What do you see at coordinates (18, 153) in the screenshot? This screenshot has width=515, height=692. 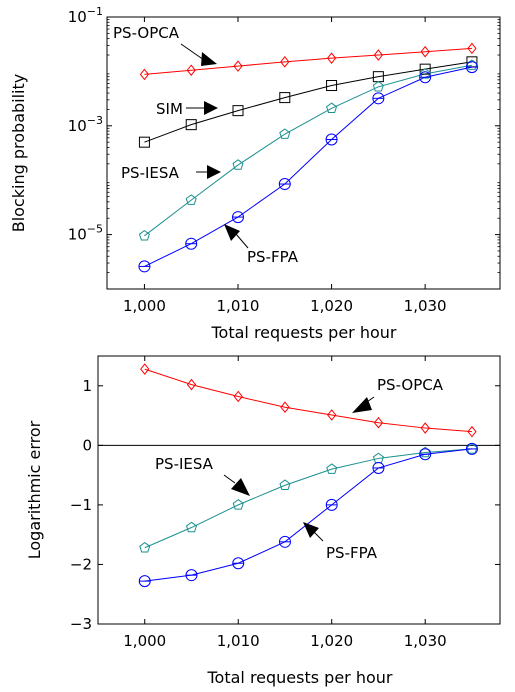 I see `y-axis-label: Blocking probability` at bounding box center [18, 153].